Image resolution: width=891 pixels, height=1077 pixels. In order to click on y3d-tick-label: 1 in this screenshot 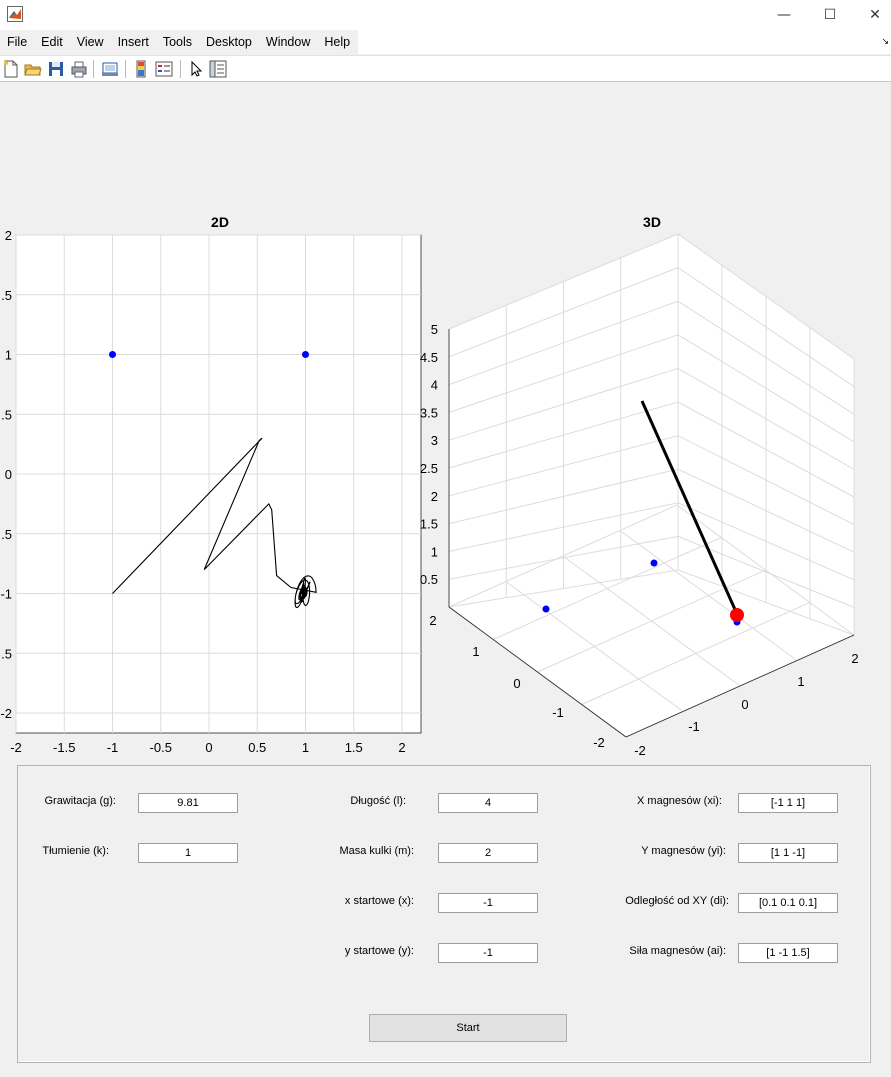, I will do `click(475, 651)`.